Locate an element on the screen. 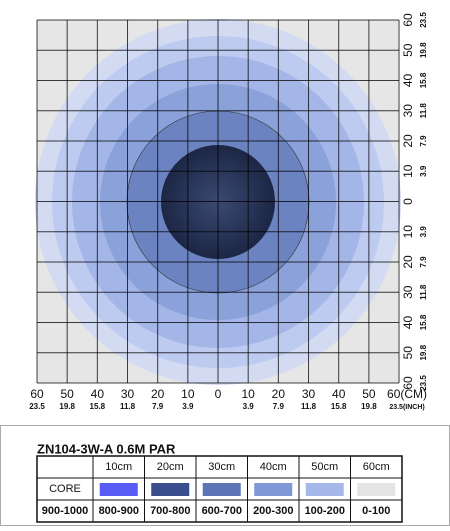  range-label: 800-900 is located at coordinates (119, 511).